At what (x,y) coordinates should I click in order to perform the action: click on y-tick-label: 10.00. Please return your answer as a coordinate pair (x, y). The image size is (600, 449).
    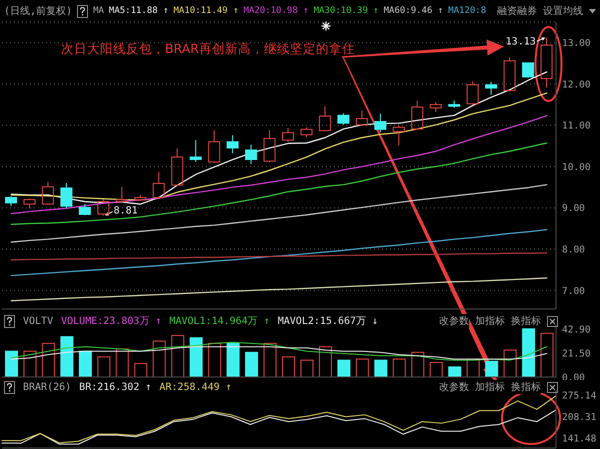
    Looking at the image, I should click on (576, 167).